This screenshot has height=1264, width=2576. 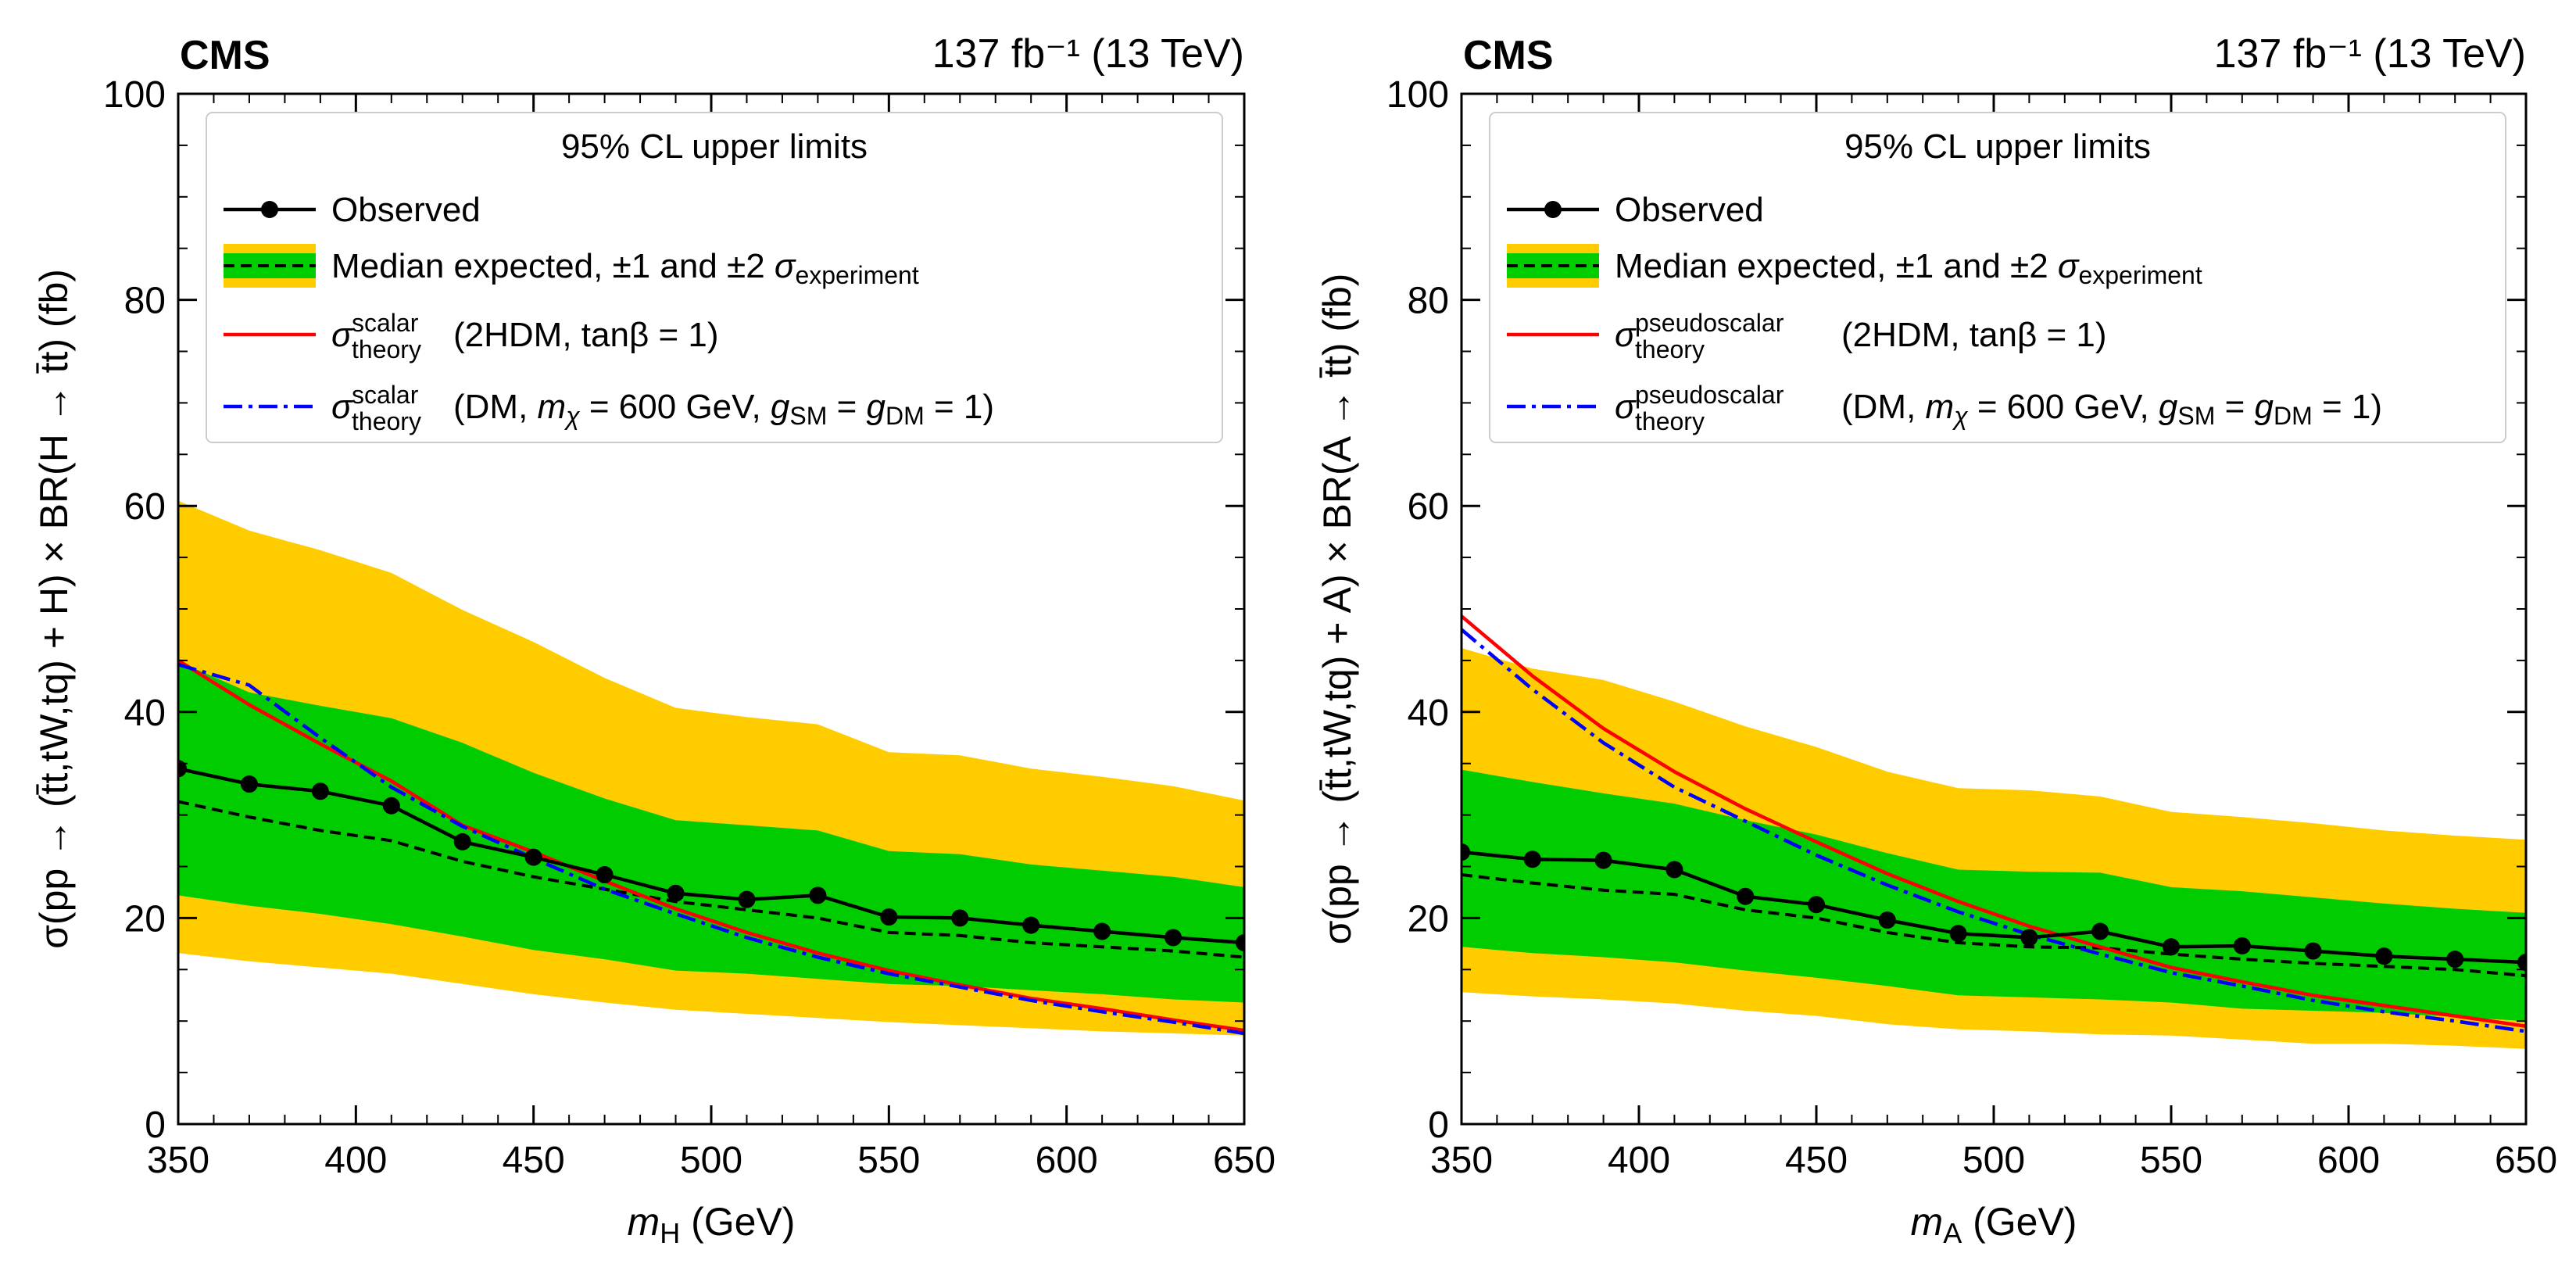 What do you see at coordinates (385, 395) in the screenshot?
I see `legend-dm-sup: scalar` at bounding box center [385, 395].